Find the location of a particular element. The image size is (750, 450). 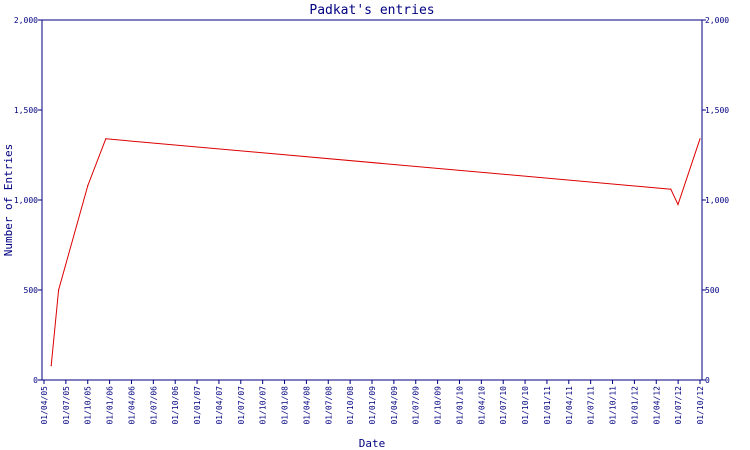

x-tick-label: 01/07/08 is located at coordinates (328, 405).